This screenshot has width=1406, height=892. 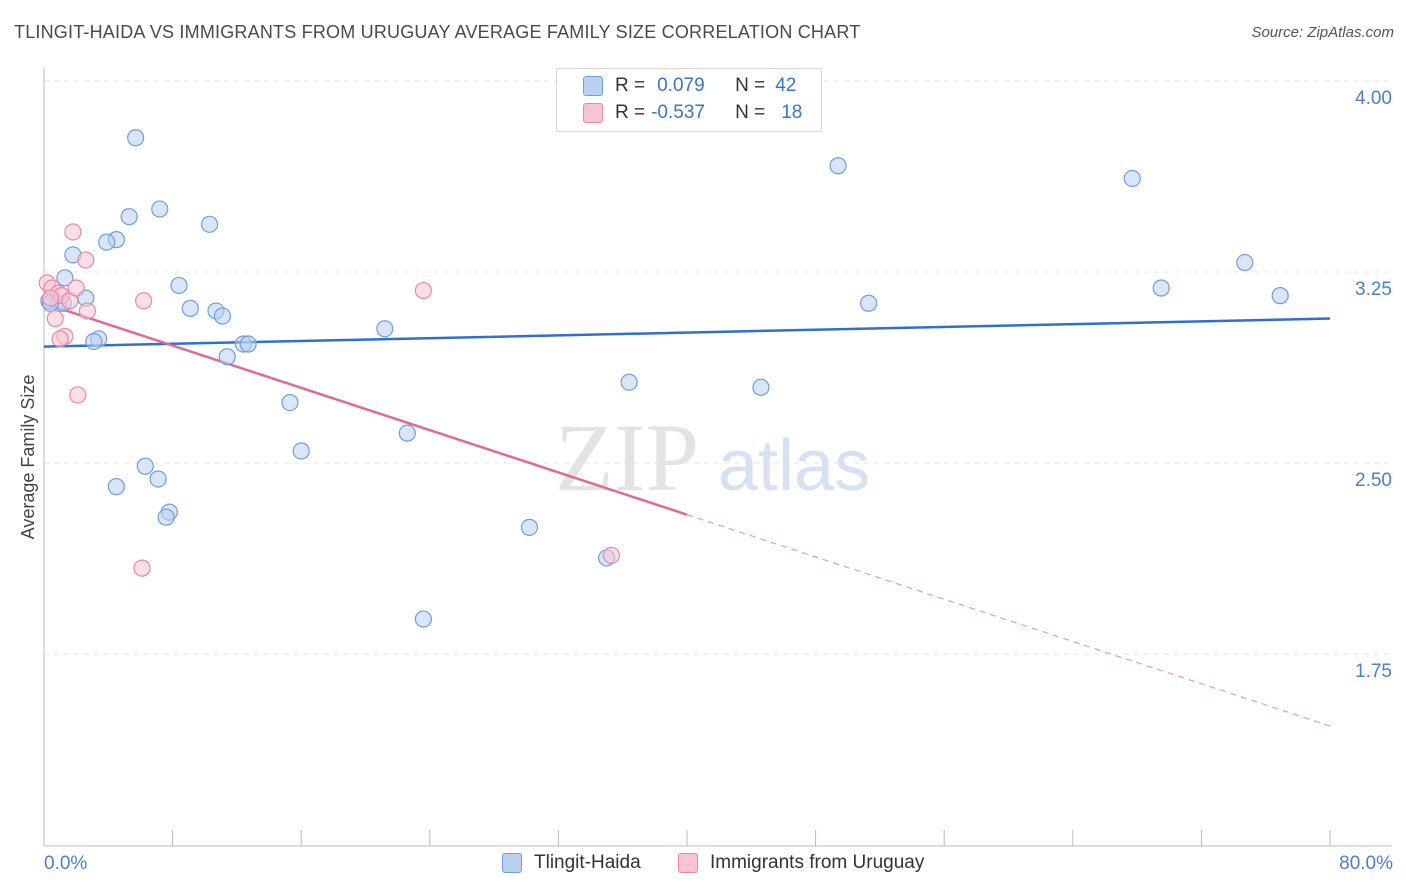 I want to click on legend-item-uruguay: Immigrants from Uruguay, so click(x=801, y=863).